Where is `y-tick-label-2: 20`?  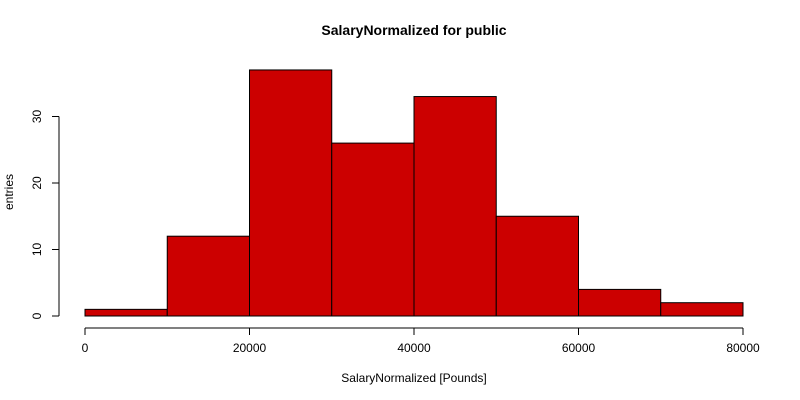
y-tick-label-2: 20 is located at coordinates (37, 183).